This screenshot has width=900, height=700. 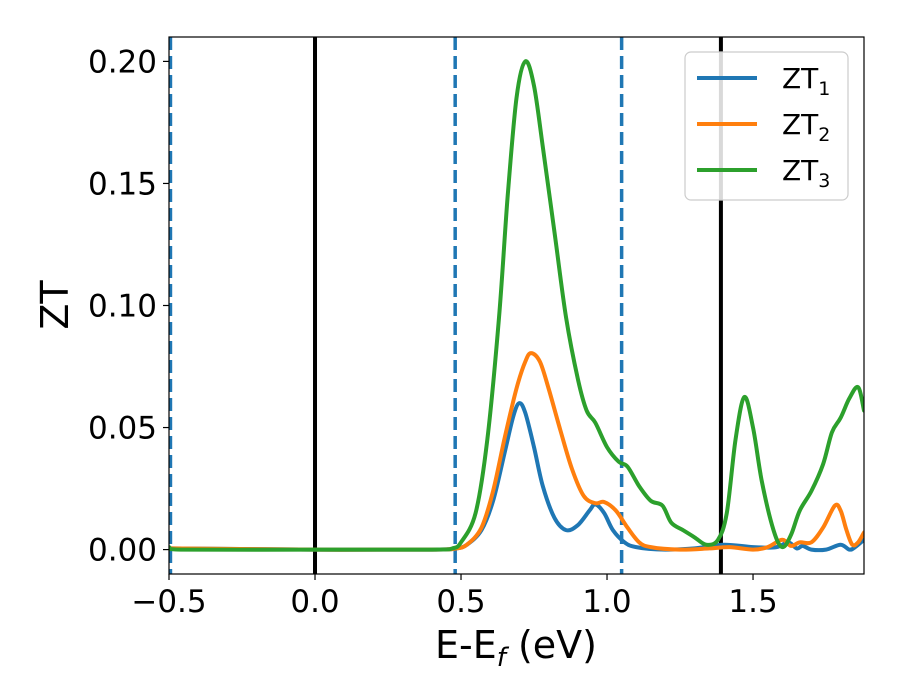 I want to click on x-tick-label: −0.5, so click(x=168, y=602).